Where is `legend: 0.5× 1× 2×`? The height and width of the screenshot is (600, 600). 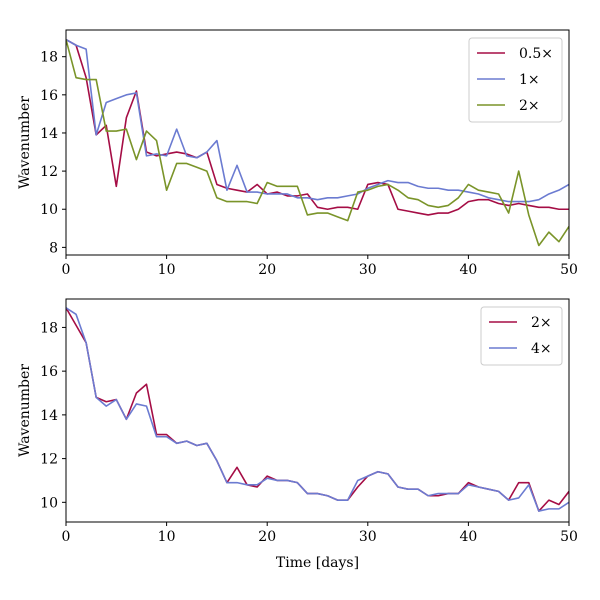
legend: 0.5× 1× 2× is located at coordinates (515, 80).